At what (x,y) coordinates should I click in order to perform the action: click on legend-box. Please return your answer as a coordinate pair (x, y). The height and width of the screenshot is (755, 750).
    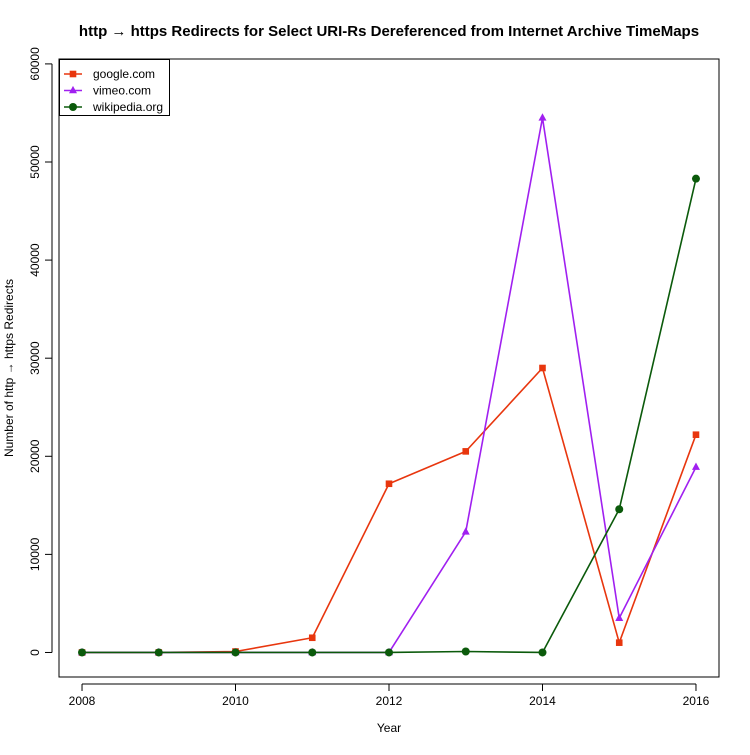
    Looking at the image, I should click on (114, 87).